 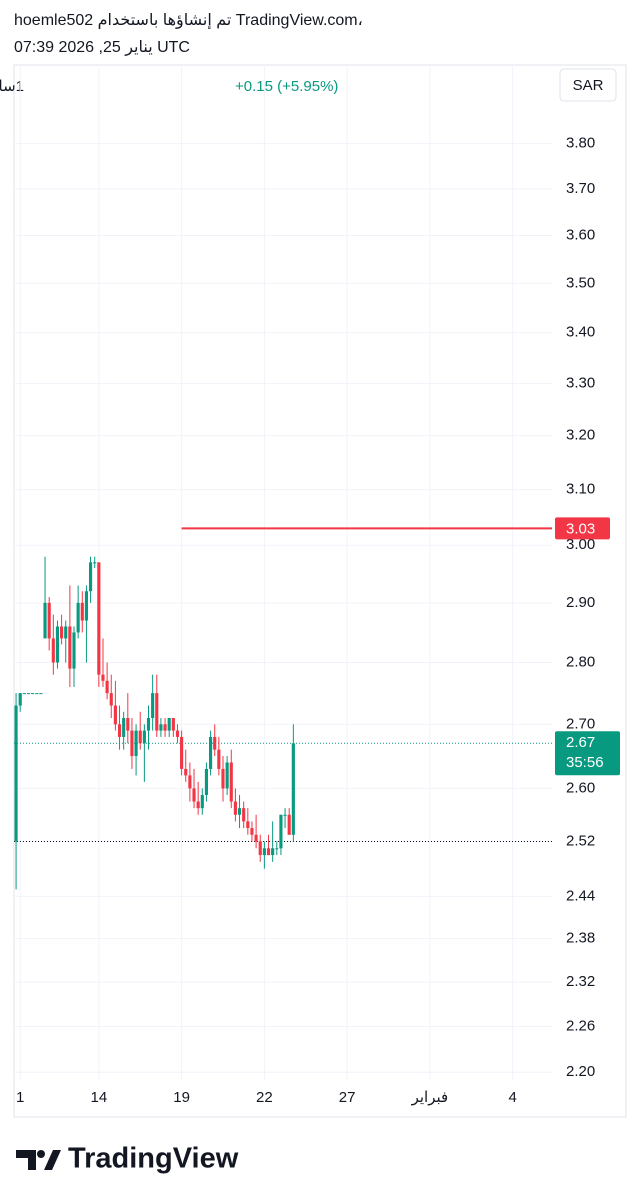 What do you see at coordinates (580, 895) in the screenshot?
I see `y-tick-label: 2.44` at bounding box center [580, 895].